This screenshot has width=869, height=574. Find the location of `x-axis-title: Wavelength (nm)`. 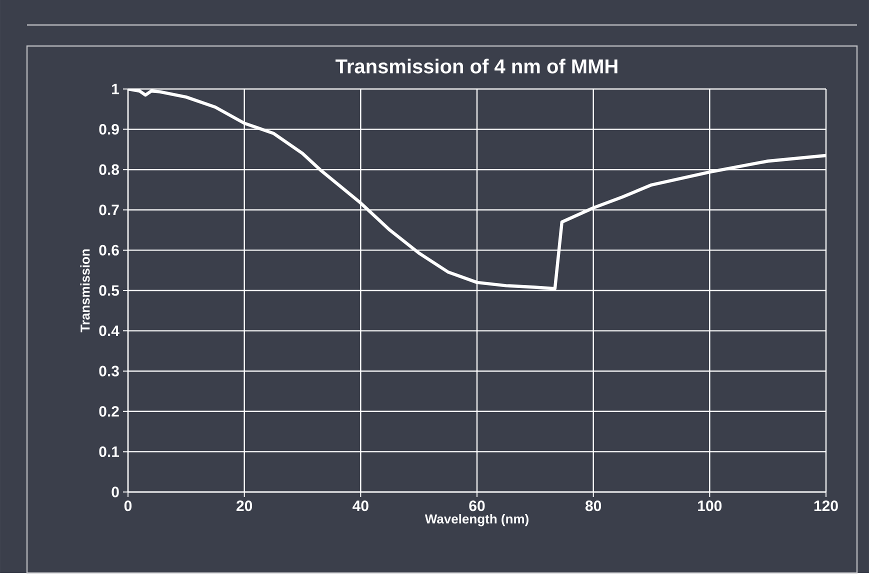

x-axis-title: Wavelength (nm) is located at coordinates (476, 520).